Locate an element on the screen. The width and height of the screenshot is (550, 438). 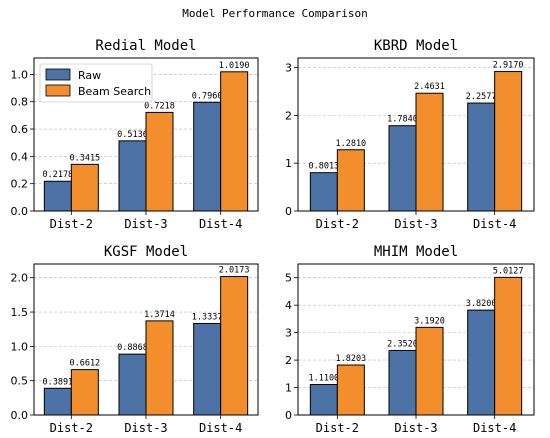
panel-title: KBRD Model is located at coordinates (416, 46).